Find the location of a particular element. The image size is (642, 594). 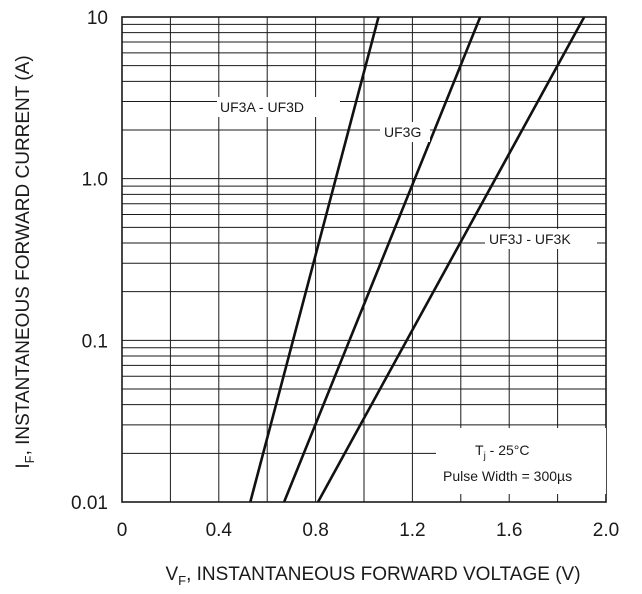

label-uf3a-uf3d: UF3A - UF3D is located at coordinates (278, 107).